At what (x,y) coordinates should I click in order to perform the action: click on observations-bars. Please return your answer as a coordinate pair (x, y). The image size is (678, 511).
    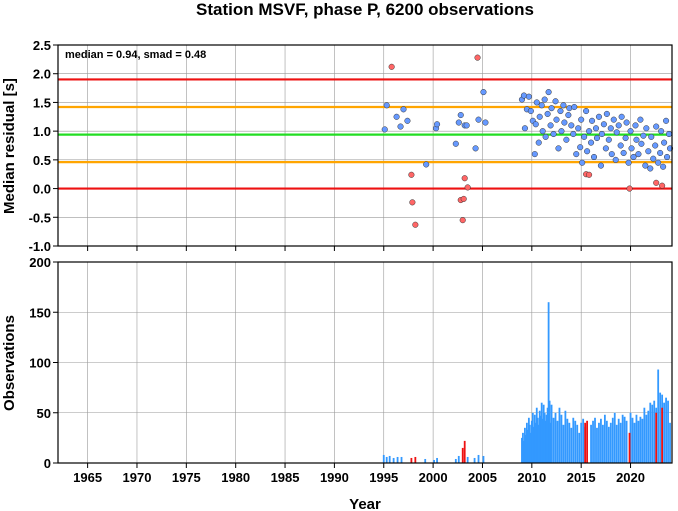
    Looking at the image, I should click on (526, 382).